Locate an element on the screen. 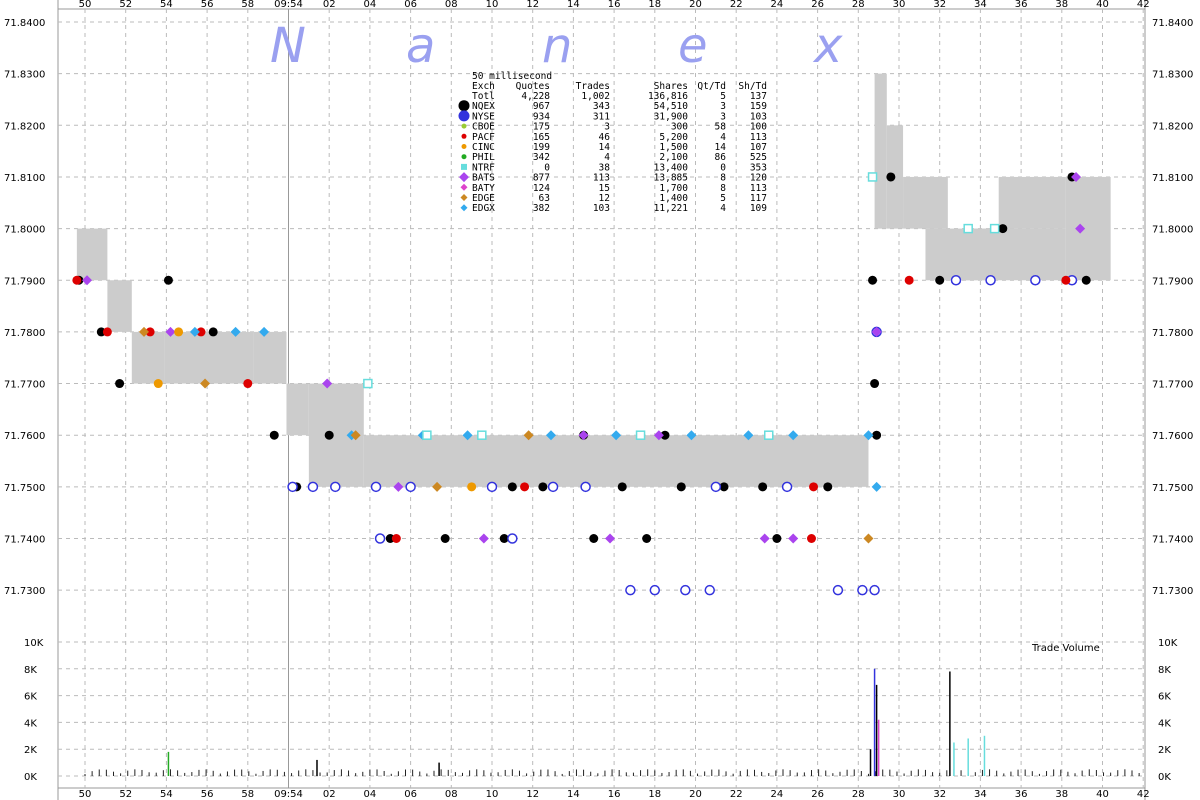  table-cell: EDGE is located at coordinates (483, 198).